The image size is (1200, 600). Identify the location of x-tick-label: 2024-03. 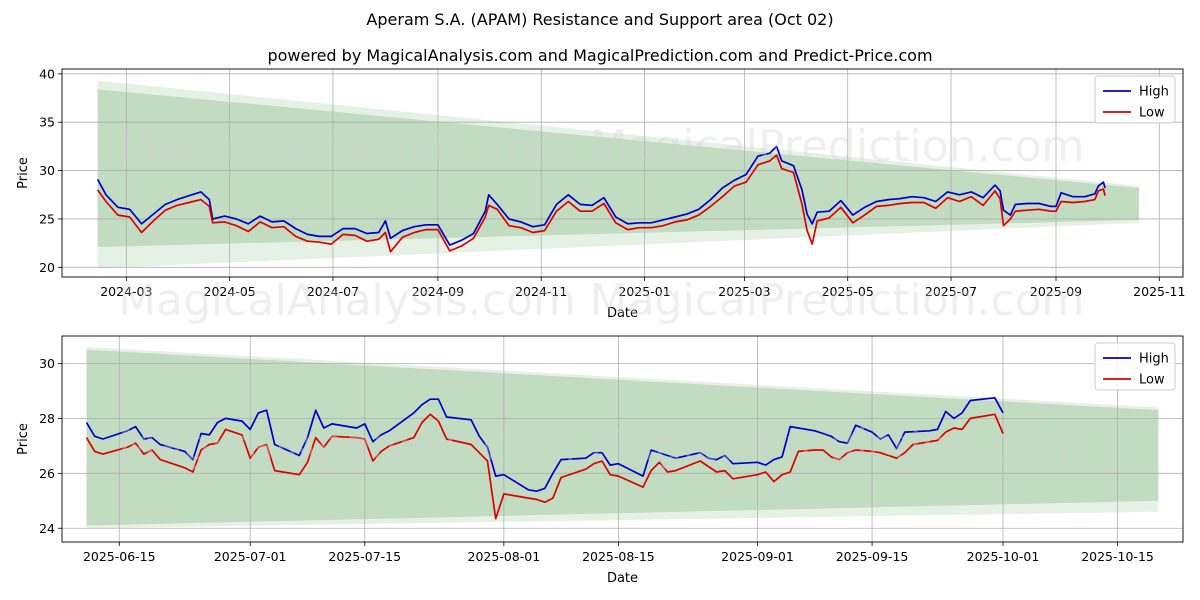
(126, 291).